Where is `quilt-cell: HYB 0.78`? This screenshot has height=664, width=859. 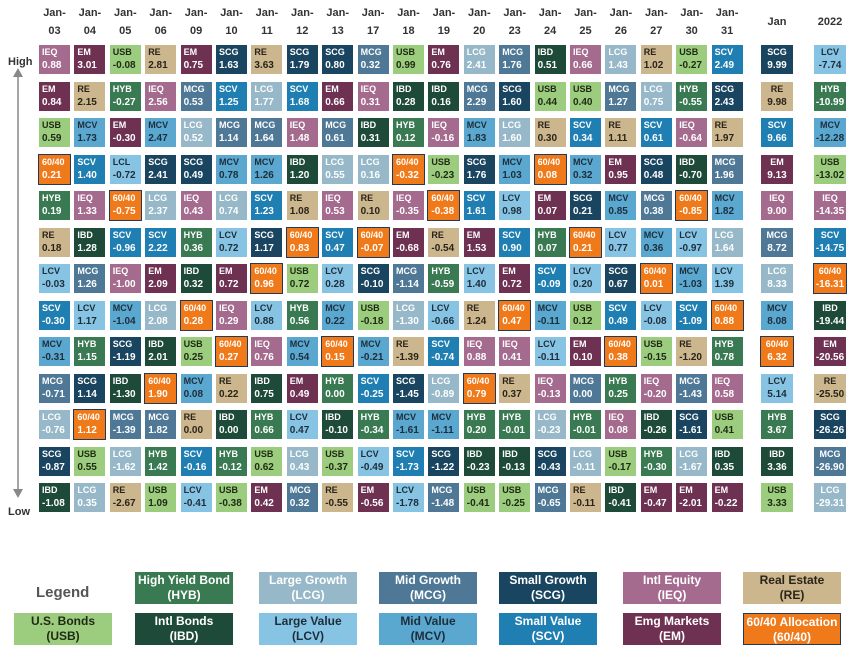 quilt-cell: HYB 0.78 is located at coordinates (727, 351).